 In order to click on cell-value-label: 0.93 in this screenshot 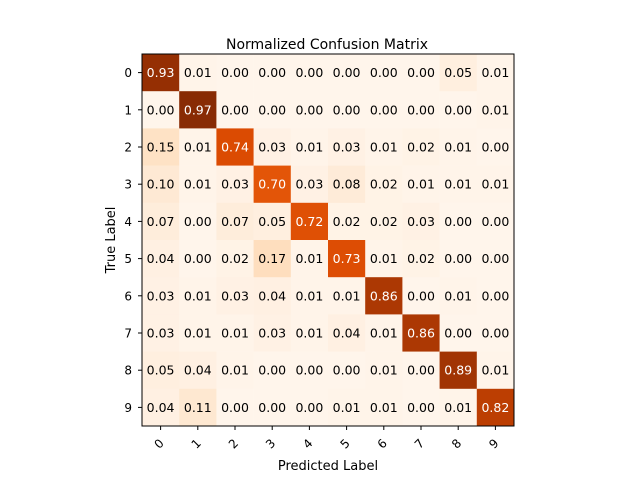, I will do `click(161, 72)`.